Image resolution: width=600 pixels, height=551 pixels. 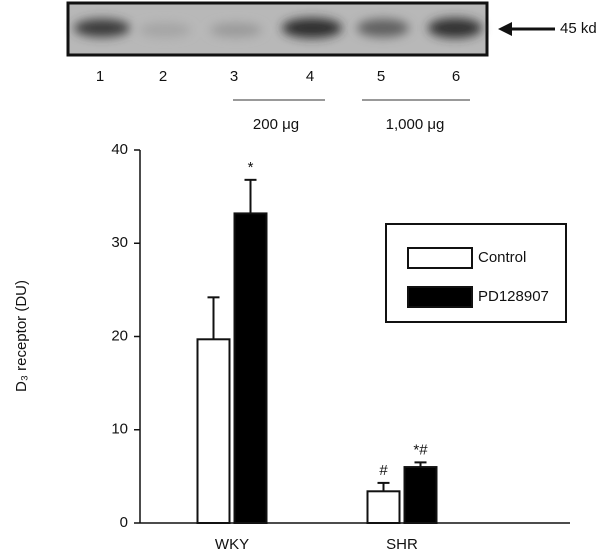 I want to click on blot-bands, so click(x=278, y=28).